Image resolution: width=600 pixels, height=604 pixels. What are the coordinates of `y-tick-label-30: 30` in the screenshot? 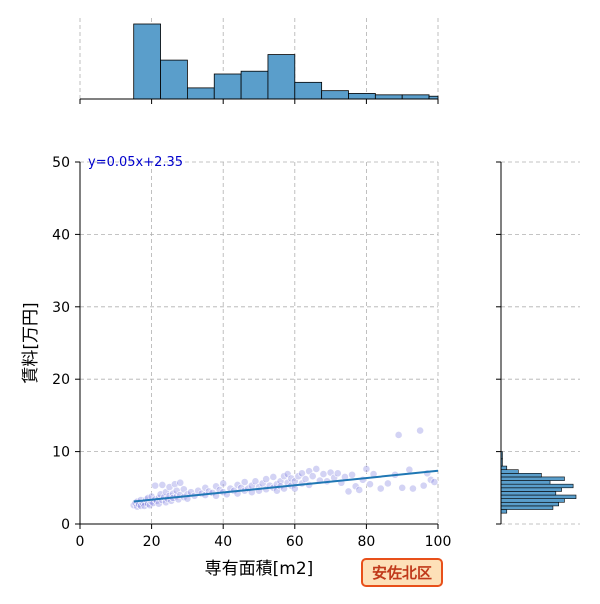 It's located at (61, 308).